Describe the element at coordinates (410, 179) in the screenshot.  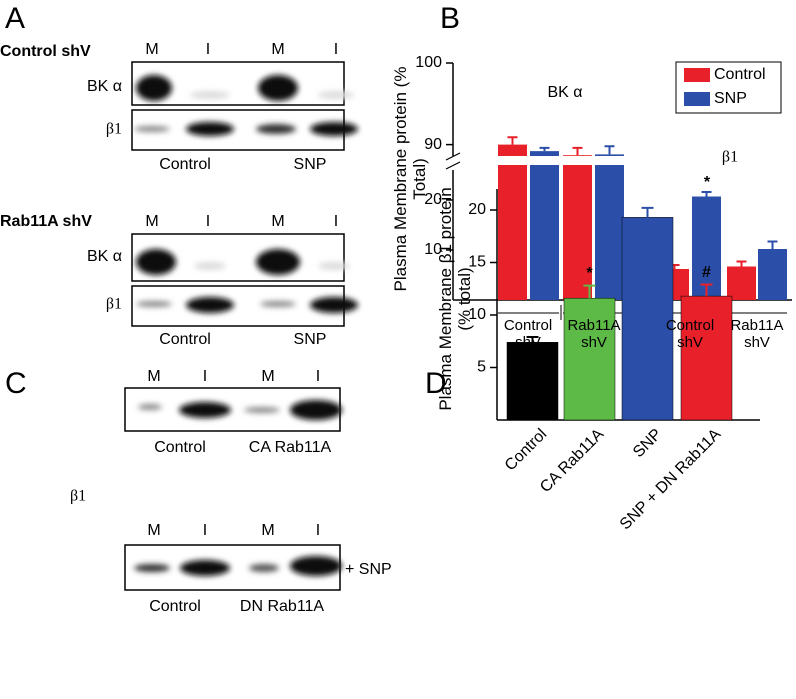
I see `y-axis-label: Plasma Membrane protein (% Total)` at that location.